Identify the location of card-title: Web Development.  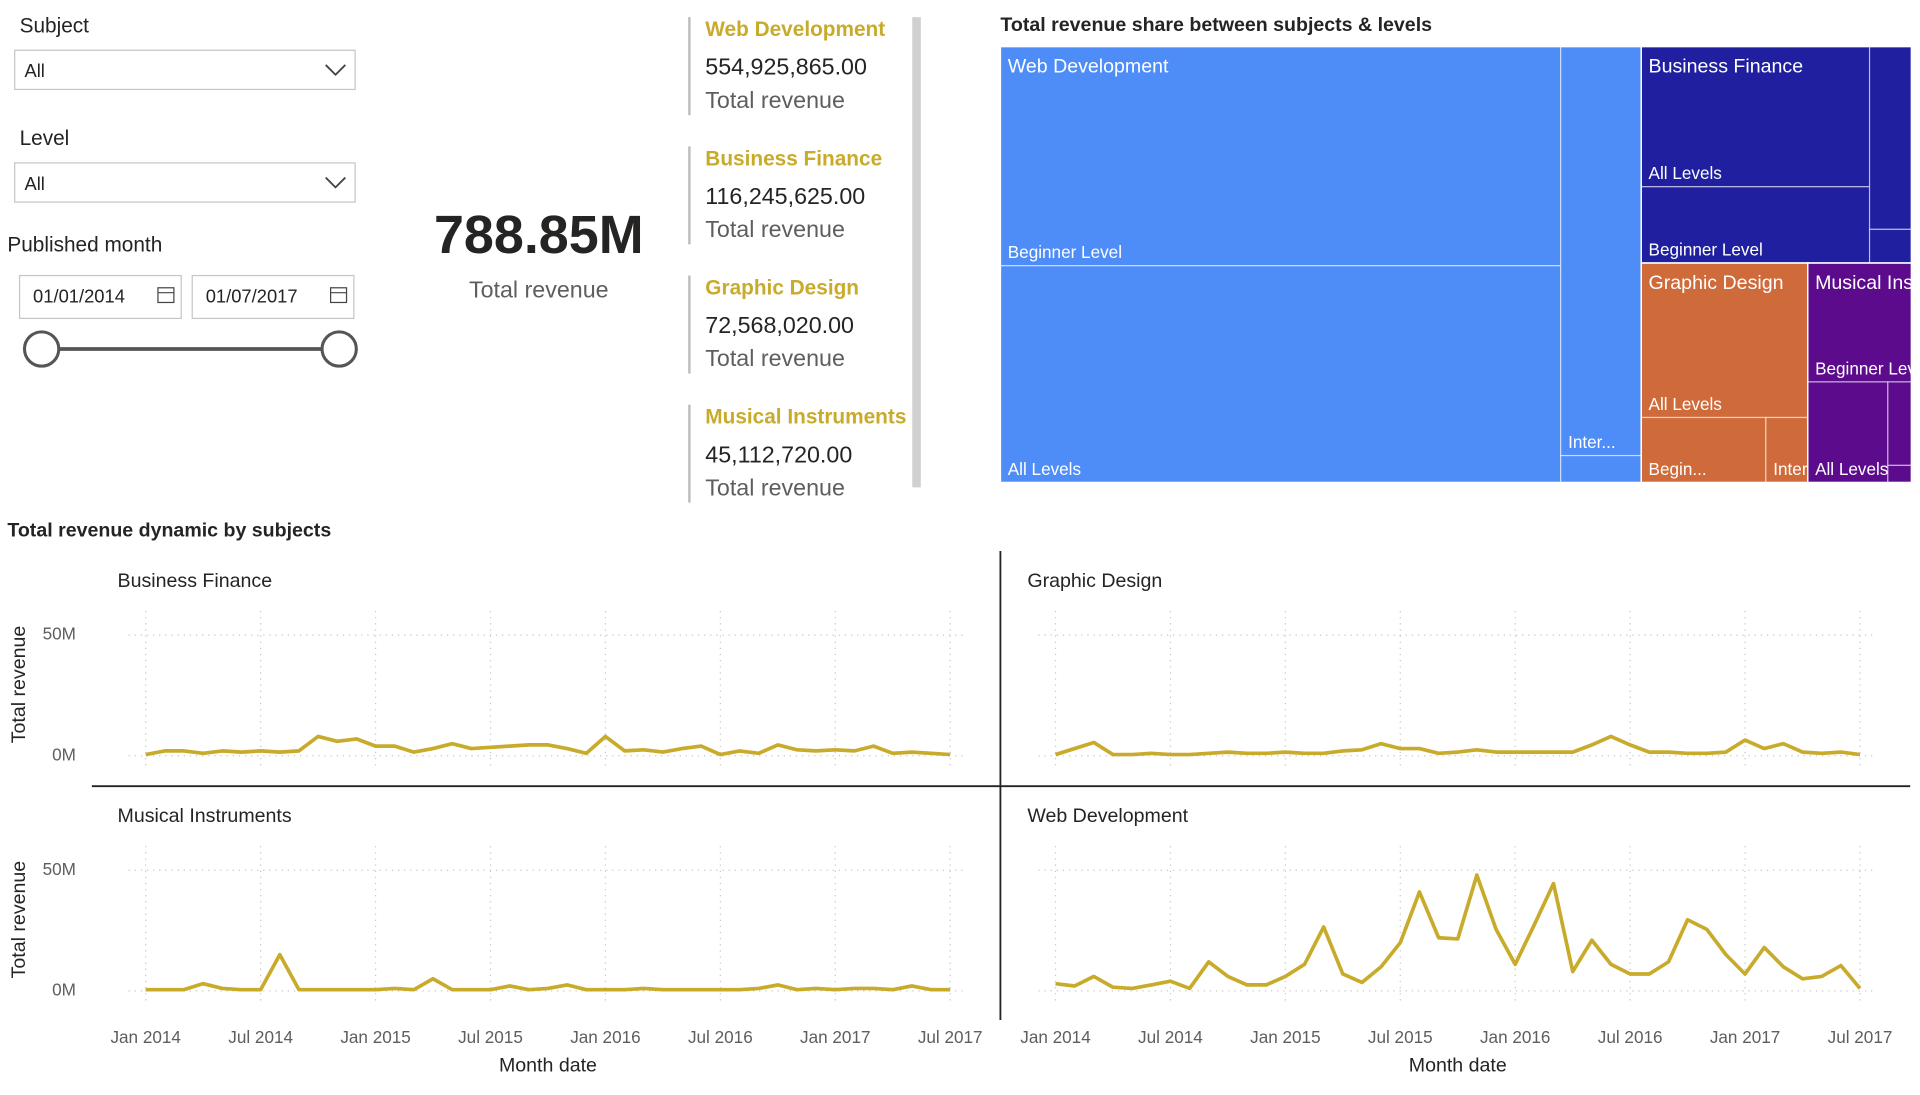
(795, 29).